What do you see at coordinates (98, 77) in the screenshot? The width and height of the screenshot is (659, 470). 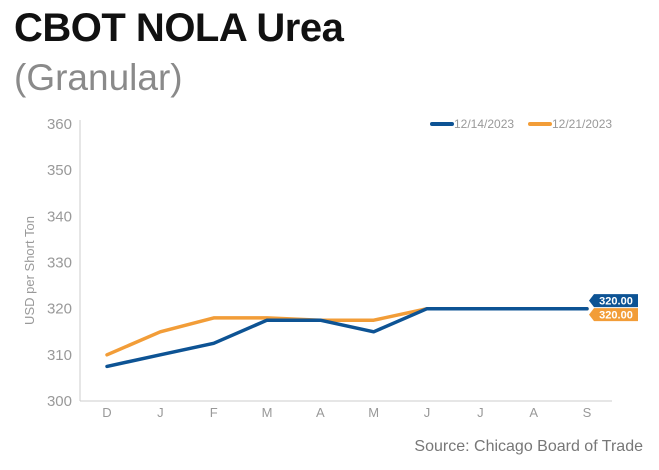 I see `chart-subtitle: (Granular)` at bounding box center [98, 77].